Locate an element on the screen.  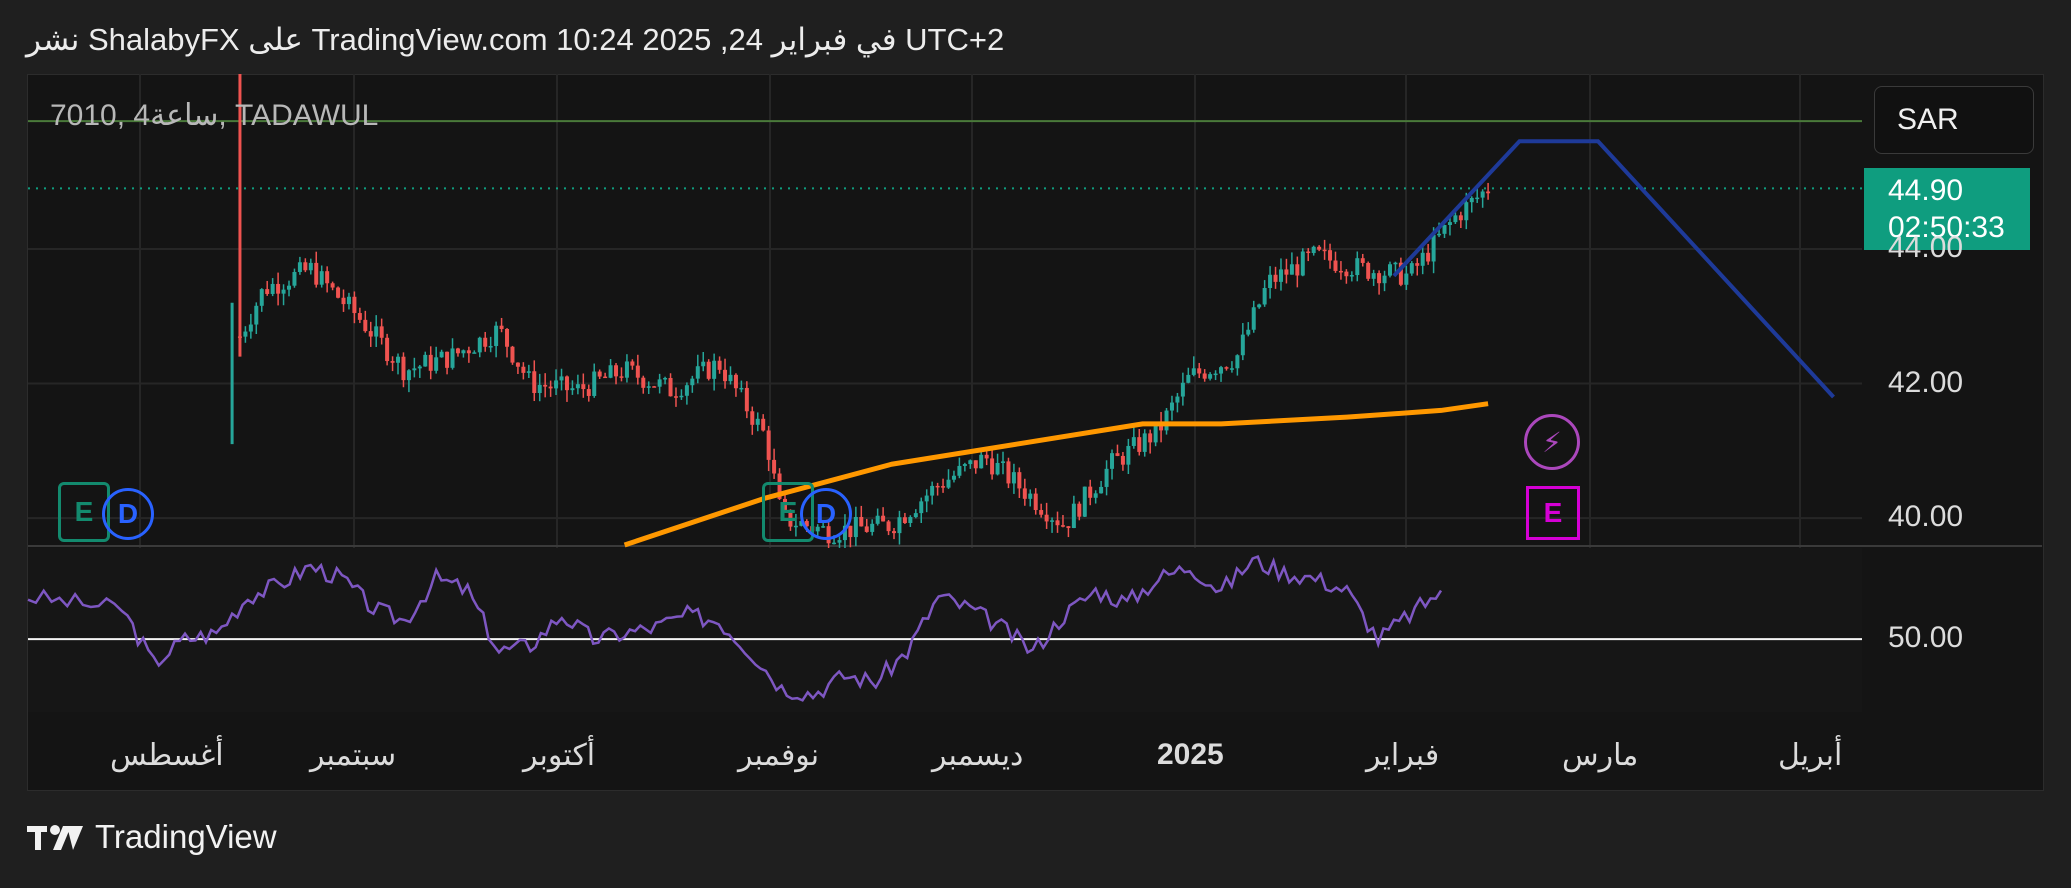
price-tick-label: 44.00 is located at coordinates (1926, 247).